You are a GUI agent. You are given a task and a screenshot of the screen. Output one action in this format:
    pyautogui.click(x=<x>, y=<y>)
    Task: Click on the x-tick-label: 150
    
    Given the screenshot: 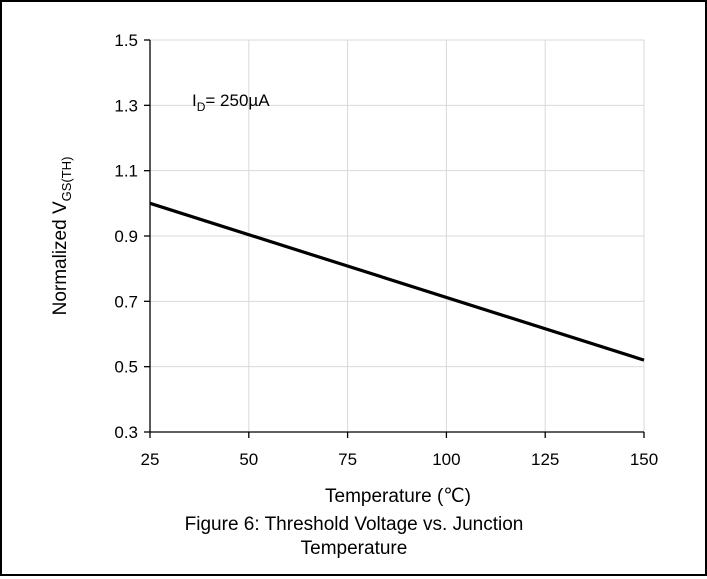 What is the action you would take?
    pyautogui.click(x=644, y=459)
    